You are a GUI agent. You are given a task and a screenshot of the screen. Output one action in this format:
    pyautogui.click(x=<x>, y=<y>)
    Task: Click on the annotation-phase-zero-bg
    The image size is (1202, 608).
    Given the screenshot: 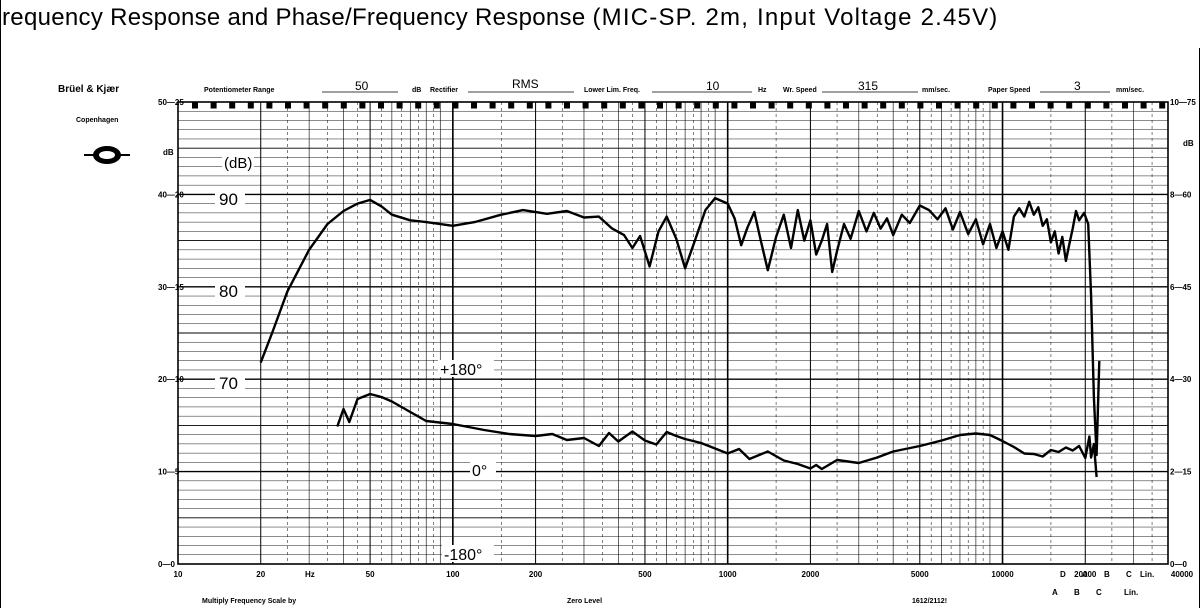 What is the action you would take?
    pyautogui.click(x=483, y=469)
    